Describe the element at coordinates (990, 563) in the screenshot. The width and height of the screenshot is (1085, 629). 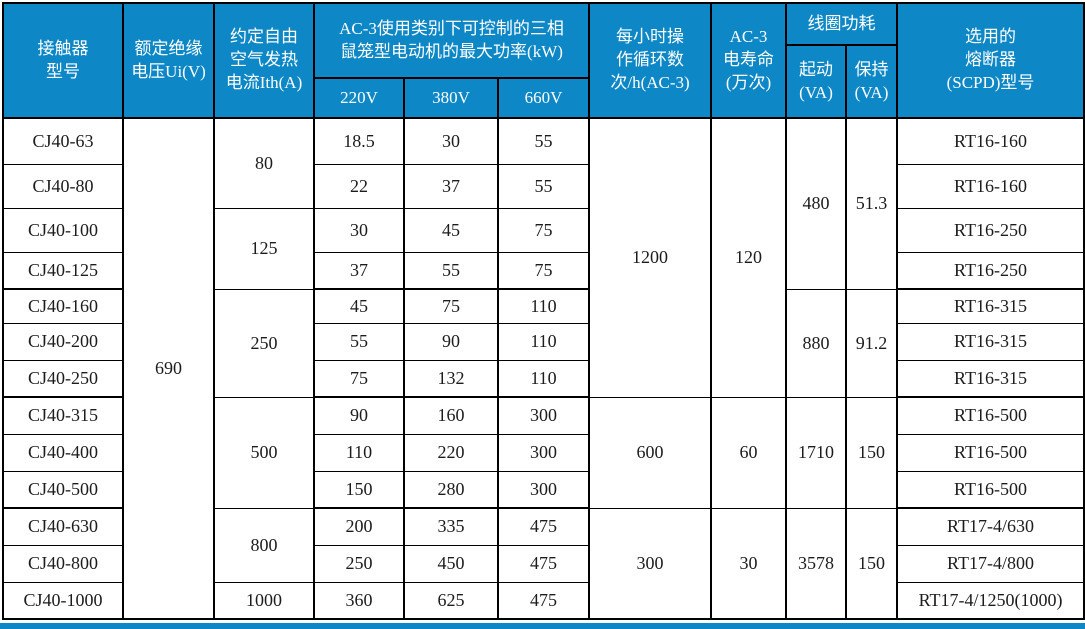
I see `cell-fuse: RT17-4/800` at that location.